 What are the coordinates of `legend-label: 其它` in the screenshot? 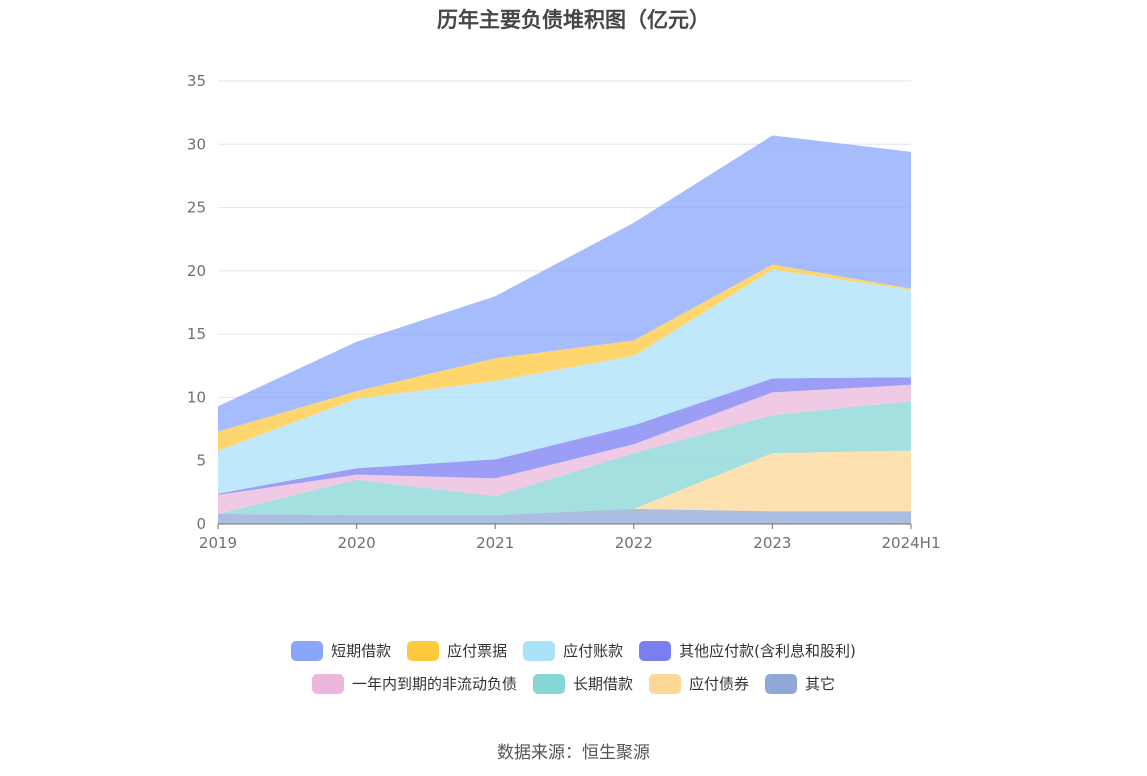 It's located at (820, 684).